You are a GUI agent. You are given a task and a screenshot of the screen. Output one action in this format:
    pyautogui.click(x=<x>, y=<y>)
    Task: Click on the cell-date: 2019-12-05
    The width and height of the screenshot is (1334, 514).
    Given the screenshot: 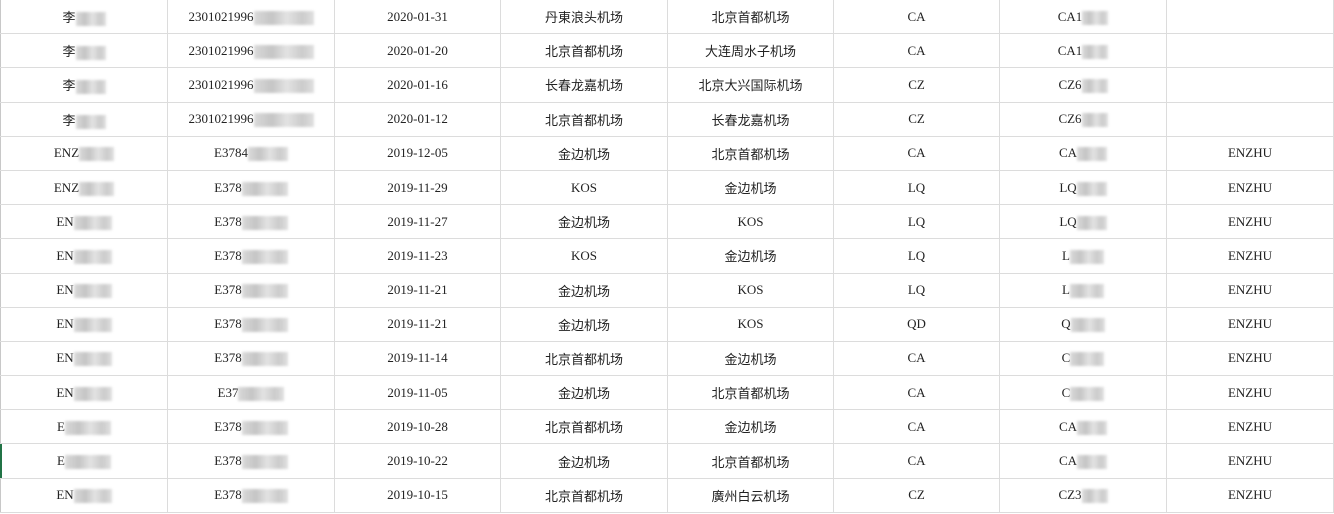 What is the action you would take?
    pyautogui.click(x=417, y=153)
    